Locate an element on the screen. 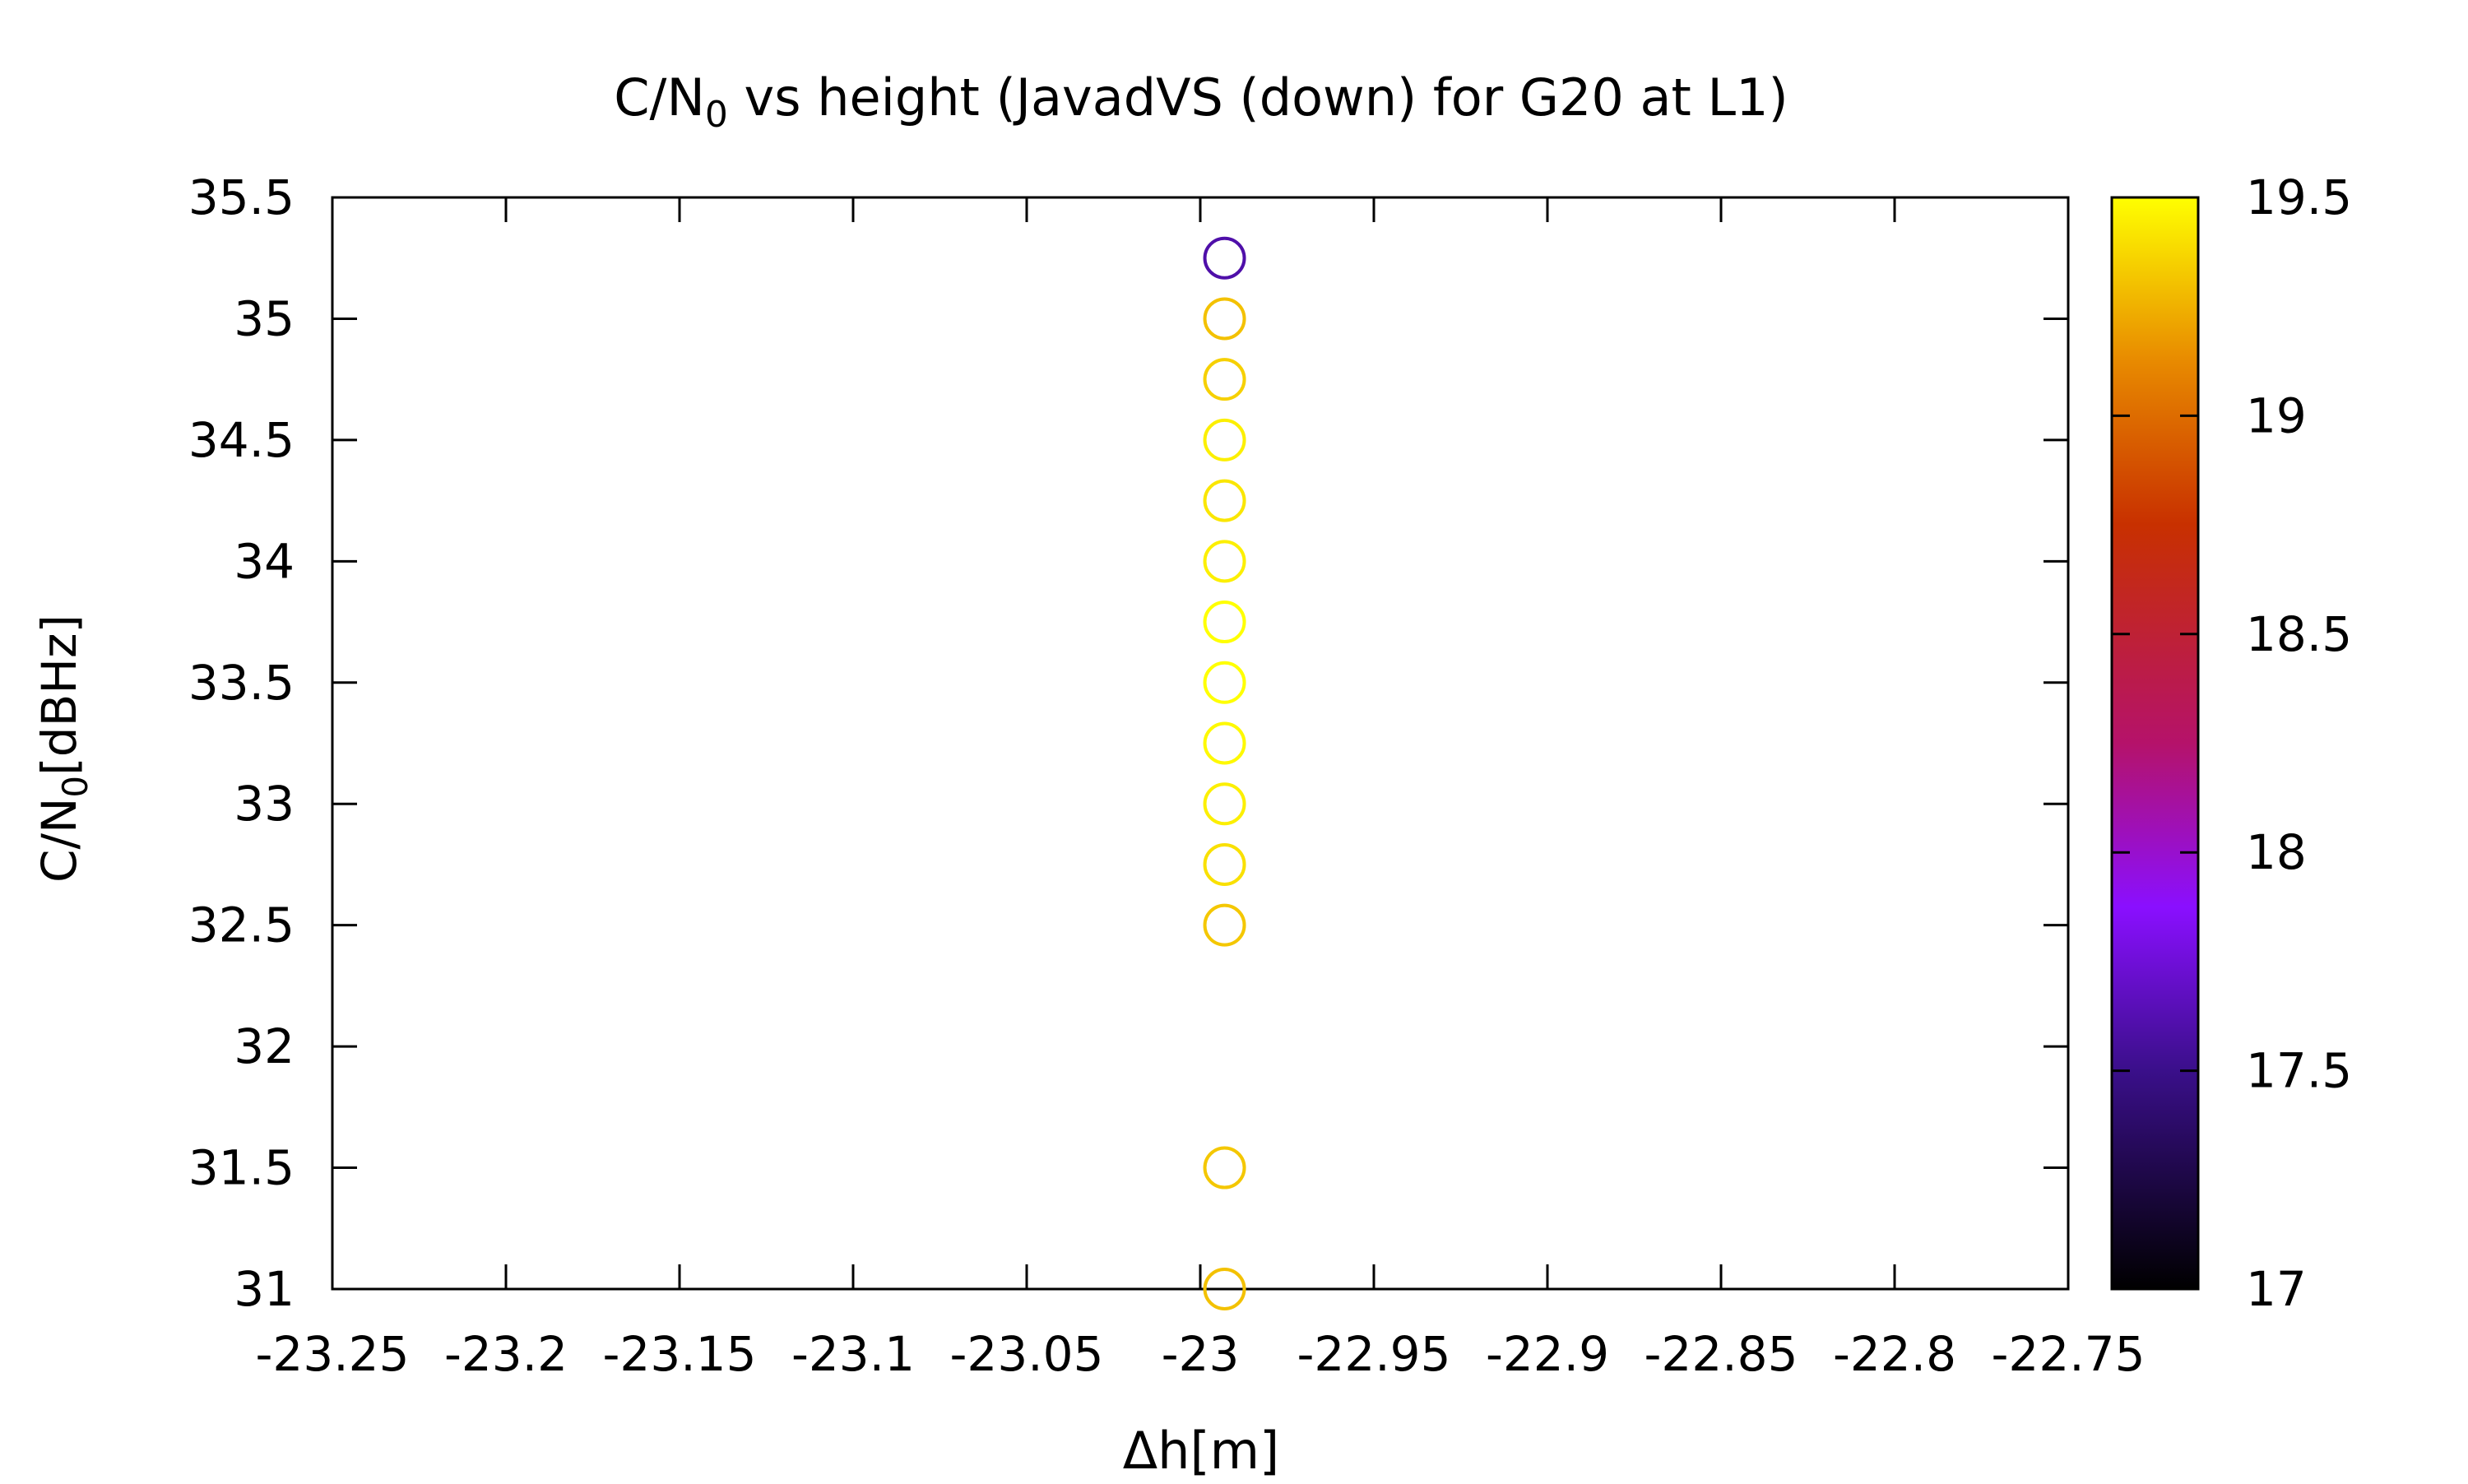 The image size is (2468, 1484). y-axis-label-prefix: C/N is located at coordinates (59, 840).